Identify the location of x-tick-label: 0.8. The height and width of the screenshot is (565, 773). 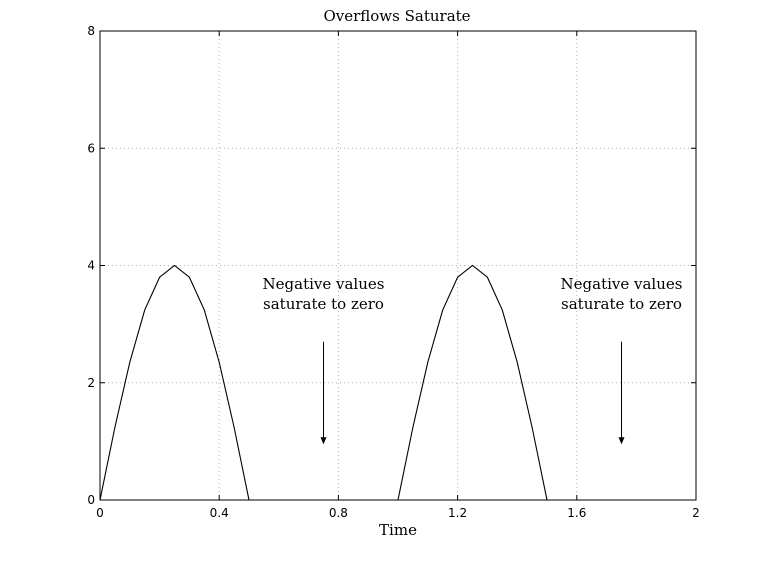
(338, 513).